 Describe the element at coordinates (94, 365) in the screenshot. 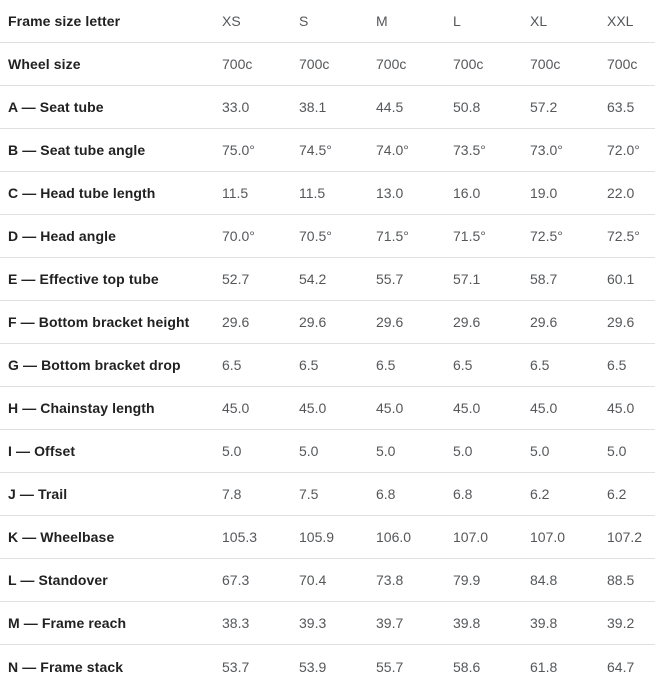

I see `row-label: G — Bottom bracket drop` at that location.